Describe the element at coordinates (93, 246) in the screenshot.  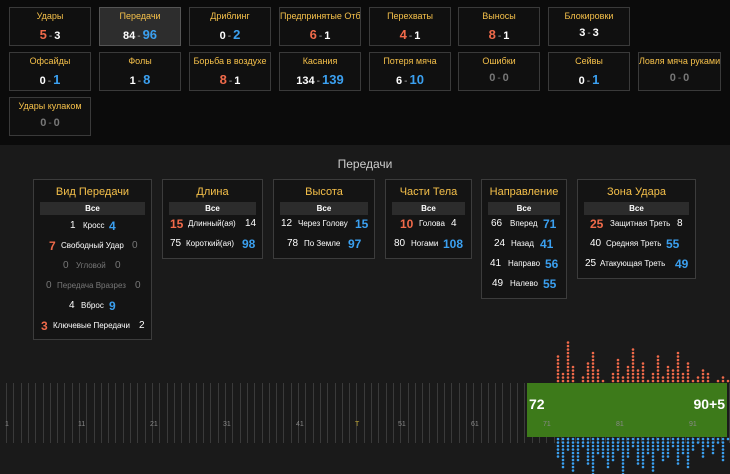
I see `stat-row: 7 Свободный Удар 0` at that location.